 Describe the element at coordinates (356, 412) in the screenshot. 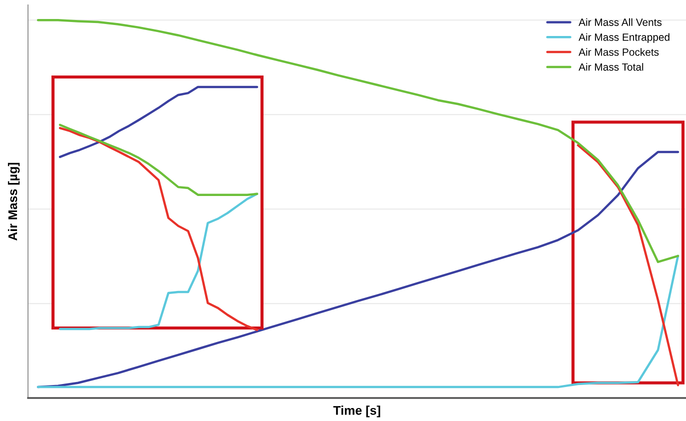

I see `x-axis-title: Time [s]` at that location.